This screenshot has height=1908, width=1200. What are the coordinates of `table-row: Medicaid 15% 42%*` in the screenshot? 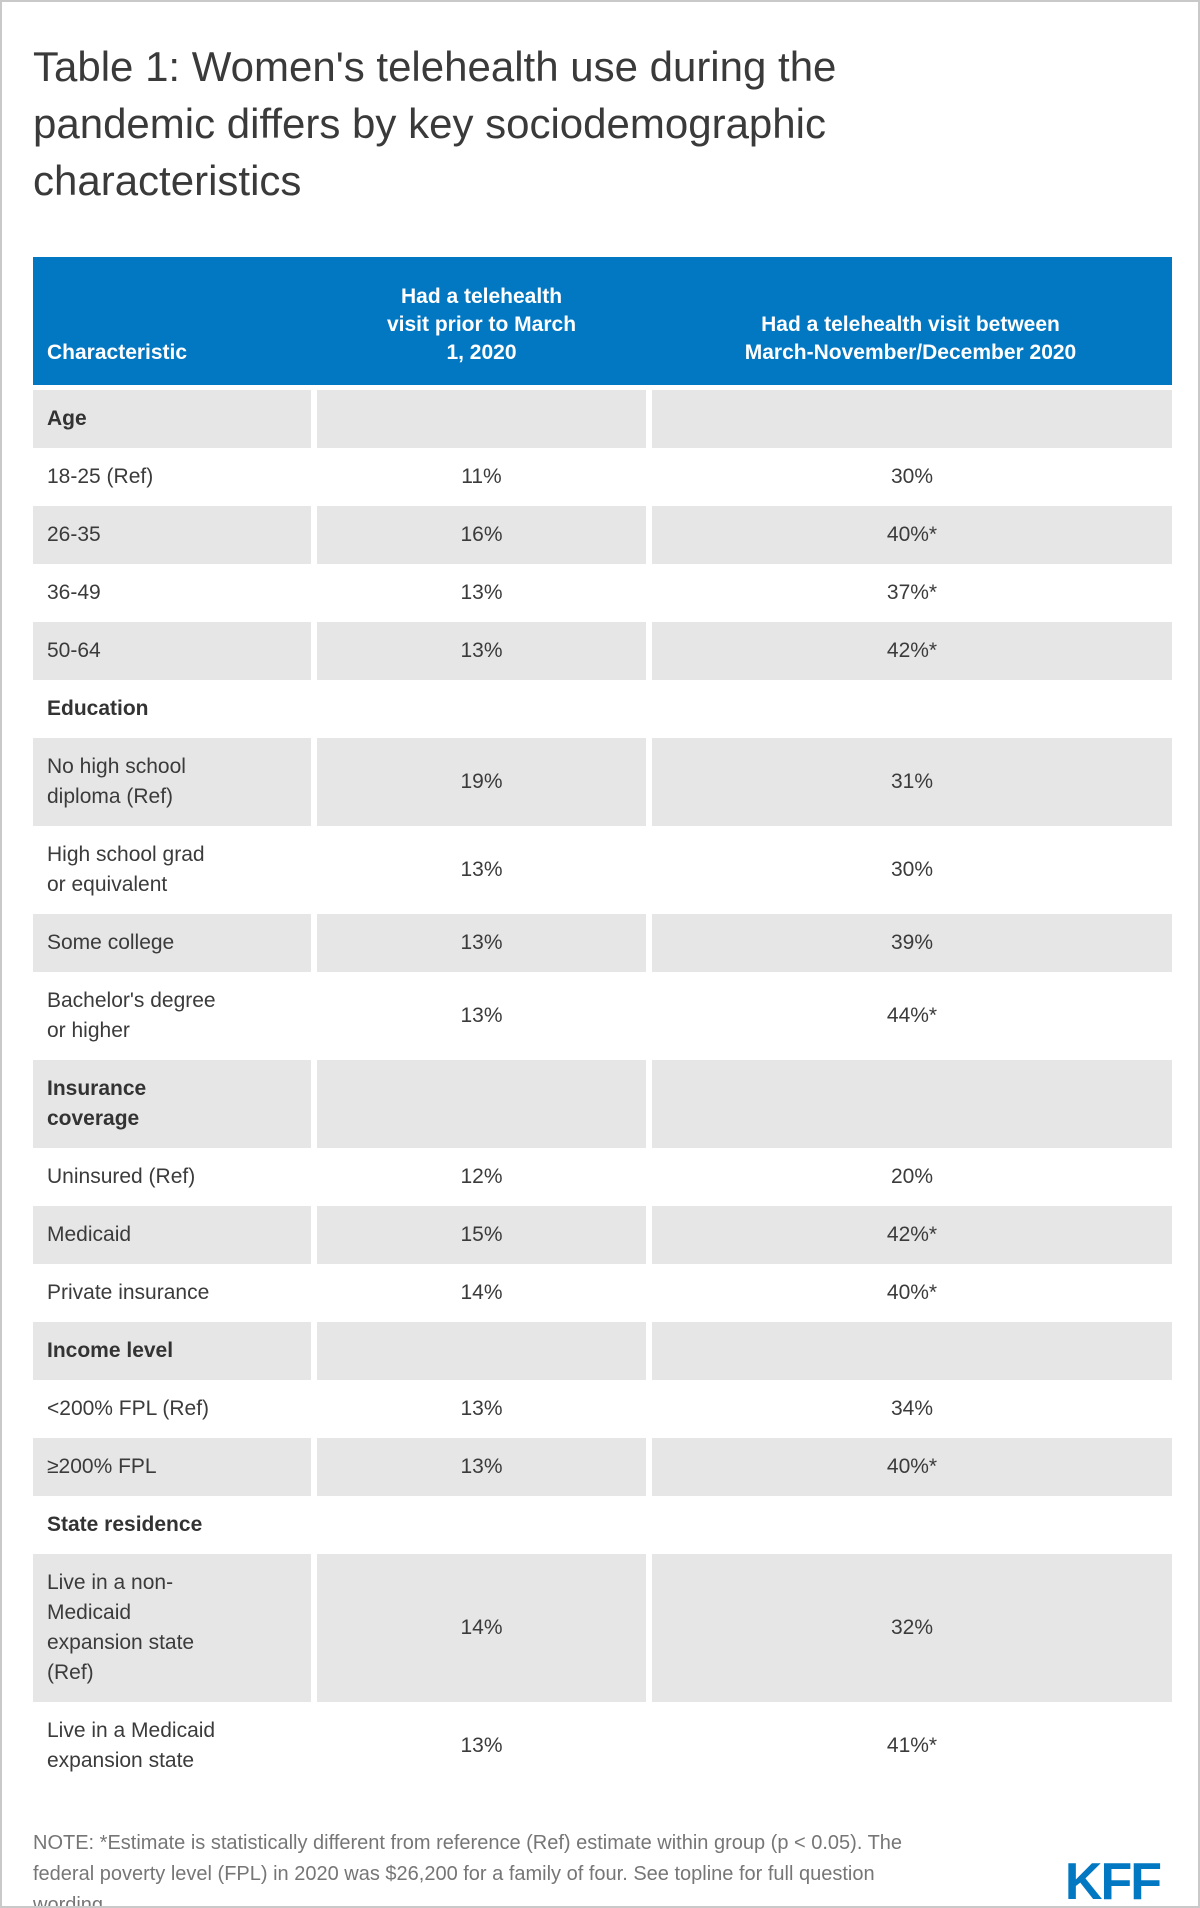 It's located at (602, 1235).